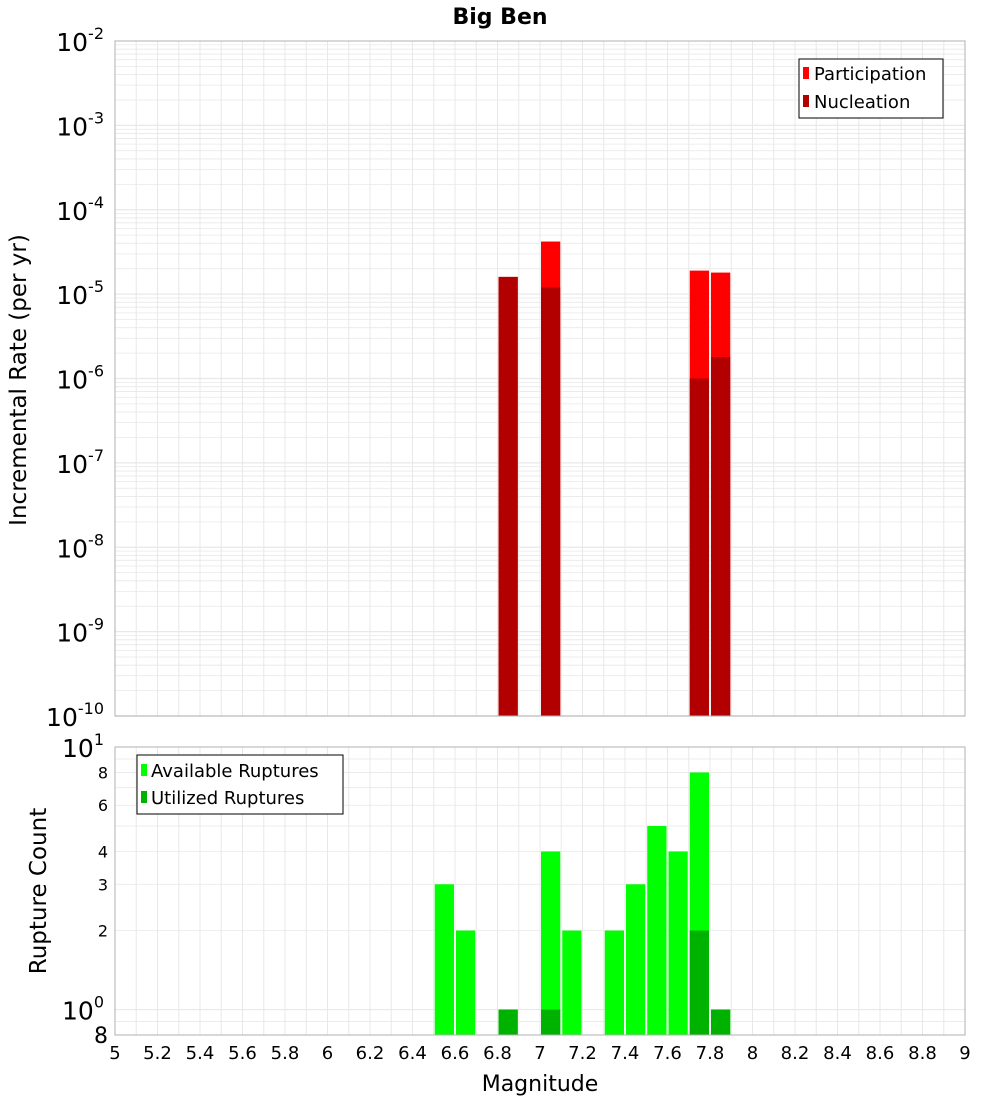  I want to click on rate-legend-box, so click(871, 88).